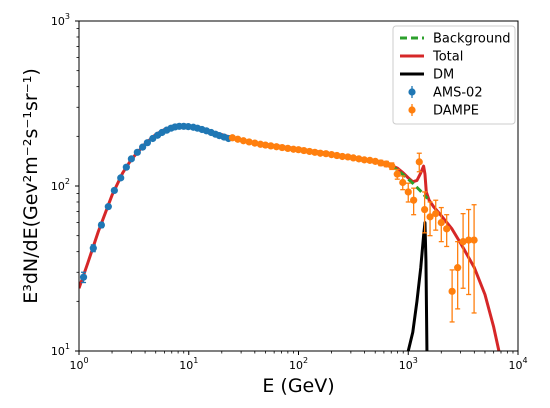 This screenshot has width=550, height=408. I want to click on series-line-background, so click(409, 182).